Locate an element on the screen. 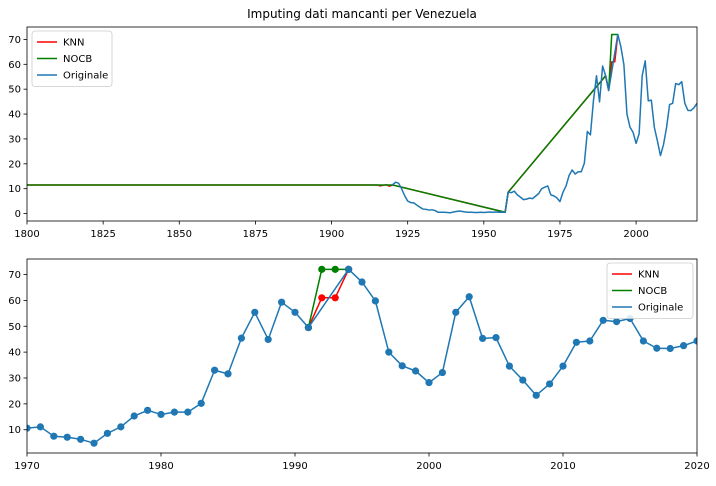 The width and height of the screenshot is (716, 486). point-originale-1975 is located at coordinates (94, 443).